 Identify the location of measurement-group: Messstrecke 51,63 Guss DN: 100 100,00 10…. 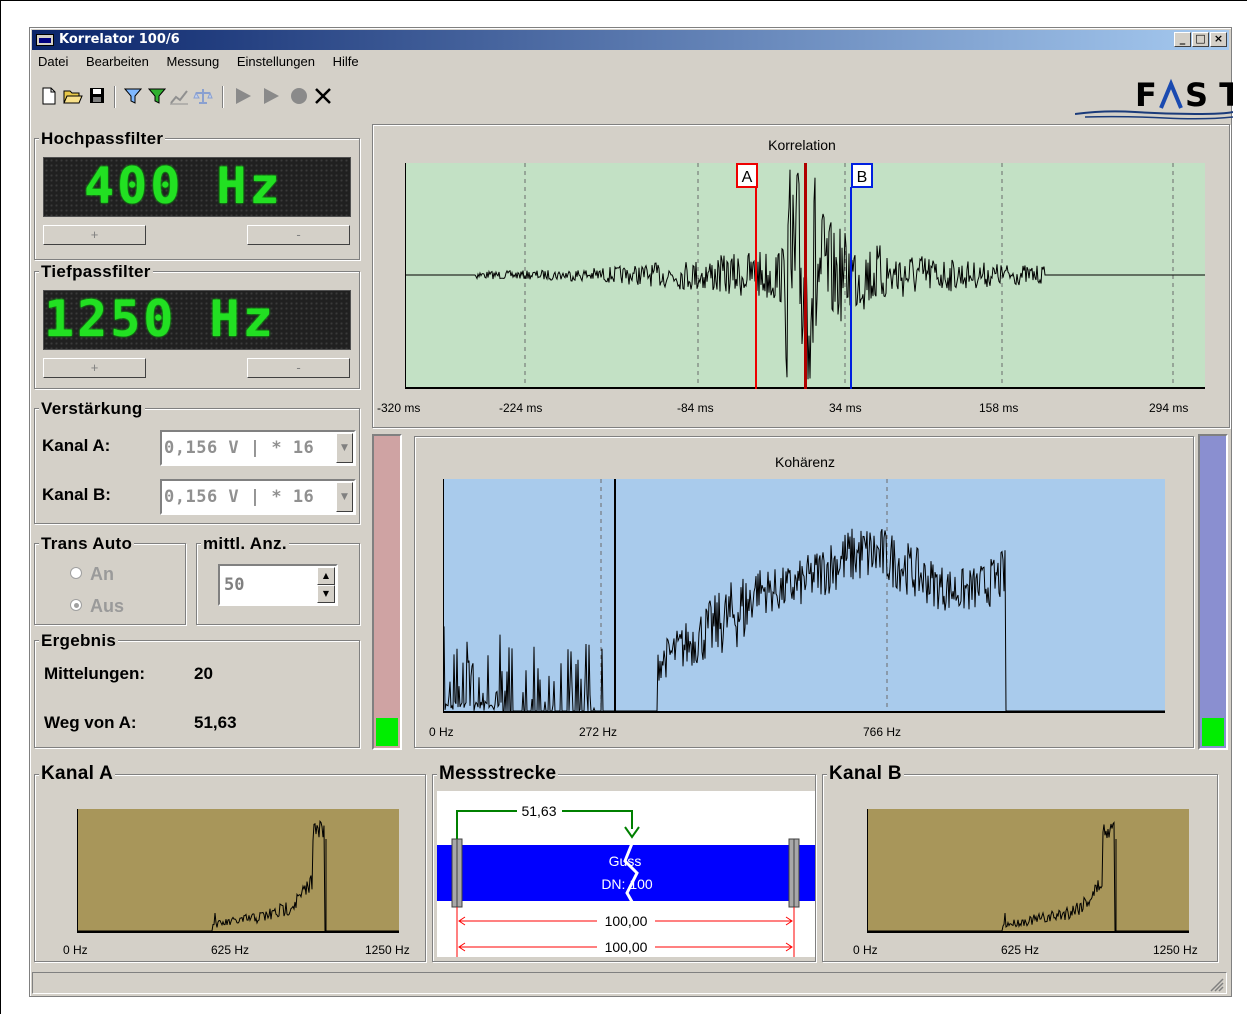
(624, 862).